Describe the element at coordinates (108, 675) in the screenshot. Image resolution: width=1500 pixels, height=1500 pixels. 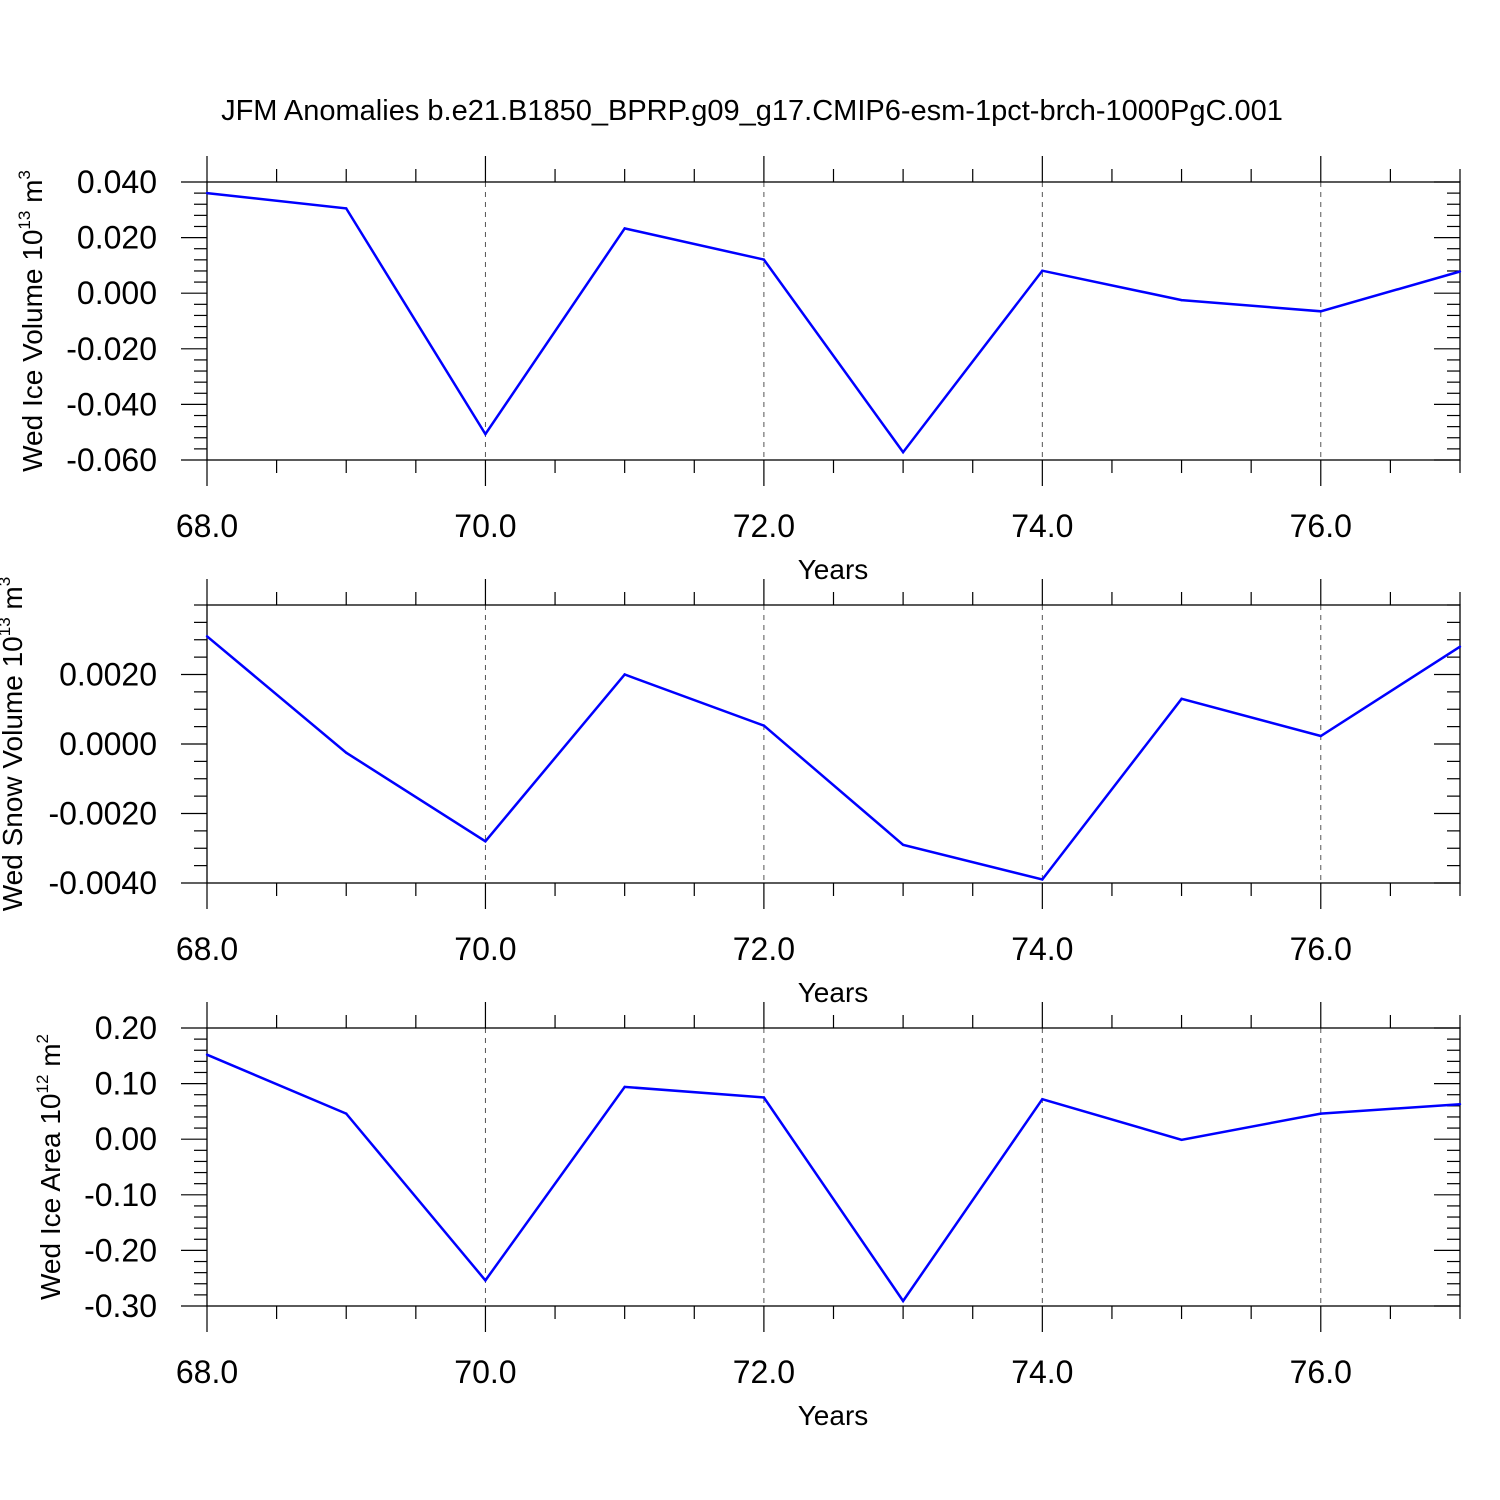
I see `y-tick-label: 0.0020` at that location.